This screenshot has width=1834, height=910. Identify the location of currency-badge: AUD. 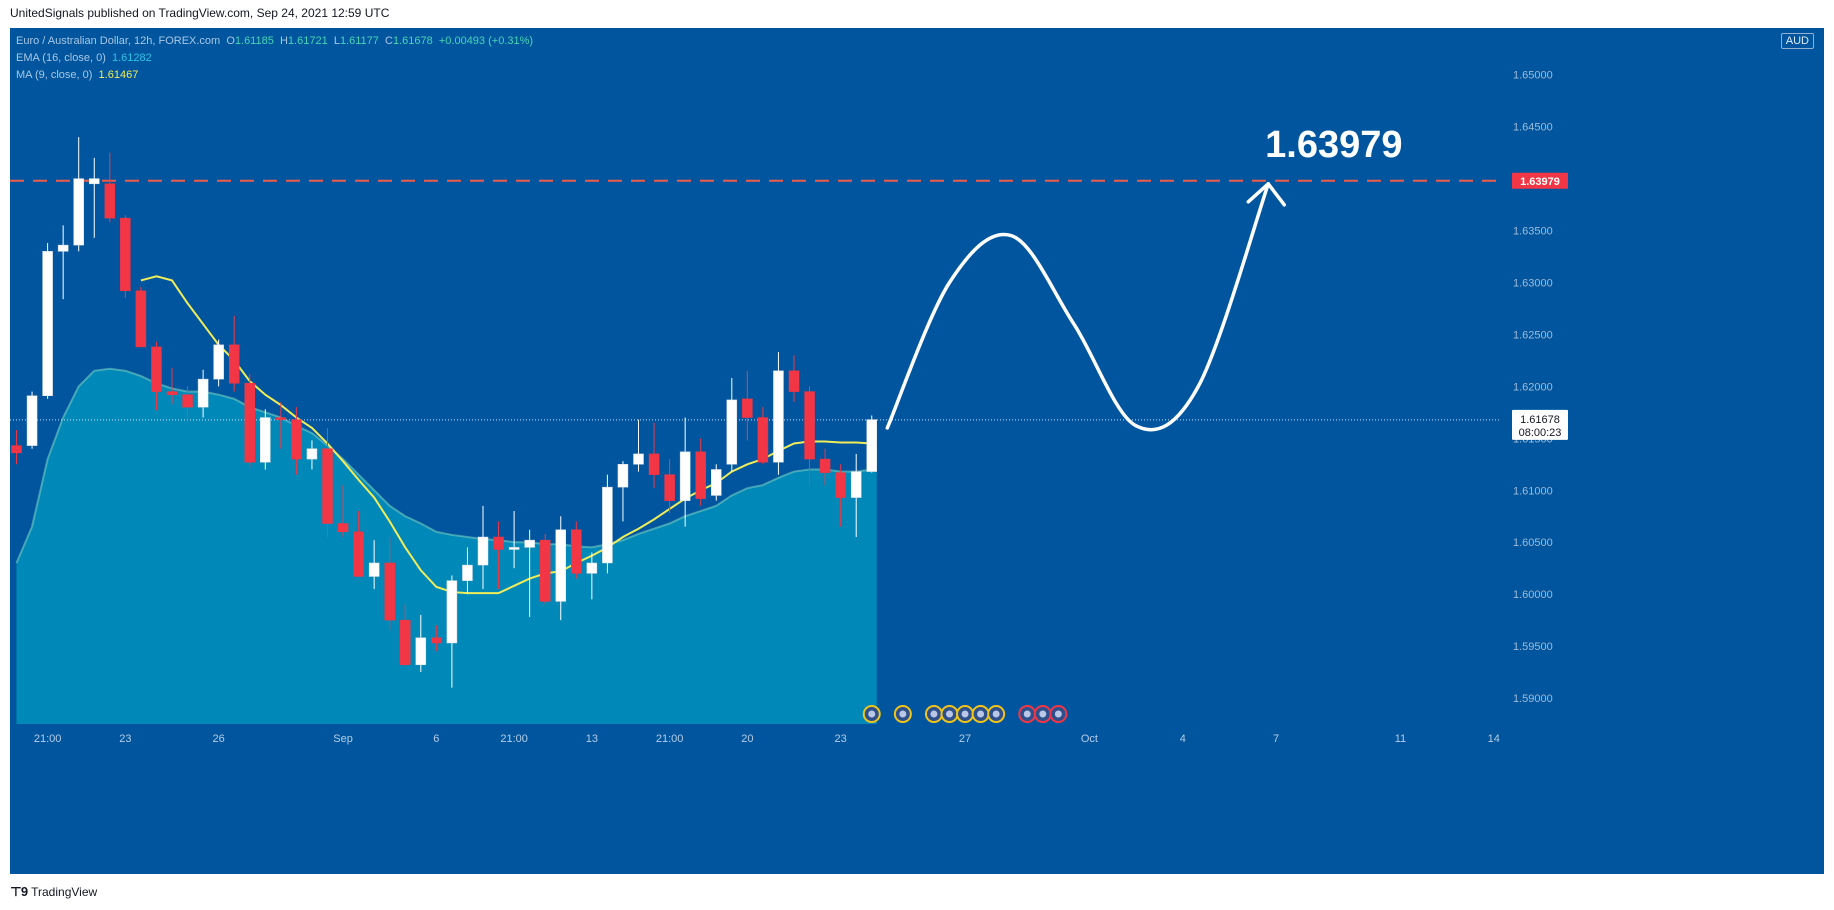
(1797, 41).